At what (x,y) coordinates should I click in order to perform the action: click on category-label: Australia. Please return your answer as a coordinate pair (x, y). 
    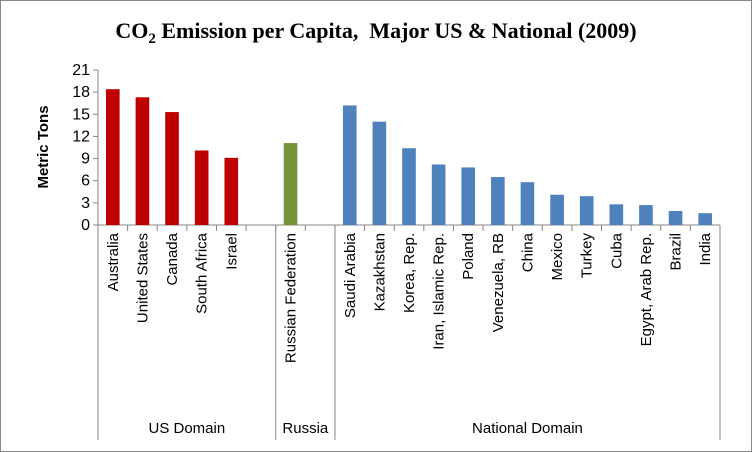
    Looking at the image, I should click on (113, 261).